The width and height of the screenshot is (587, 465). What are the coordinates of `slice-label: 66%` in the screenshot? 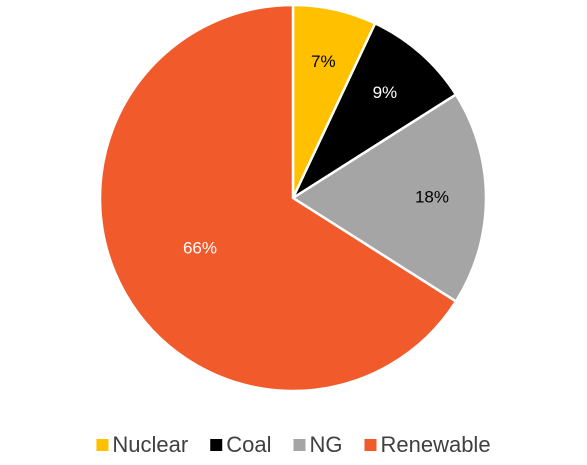 It's located at (200, 248).